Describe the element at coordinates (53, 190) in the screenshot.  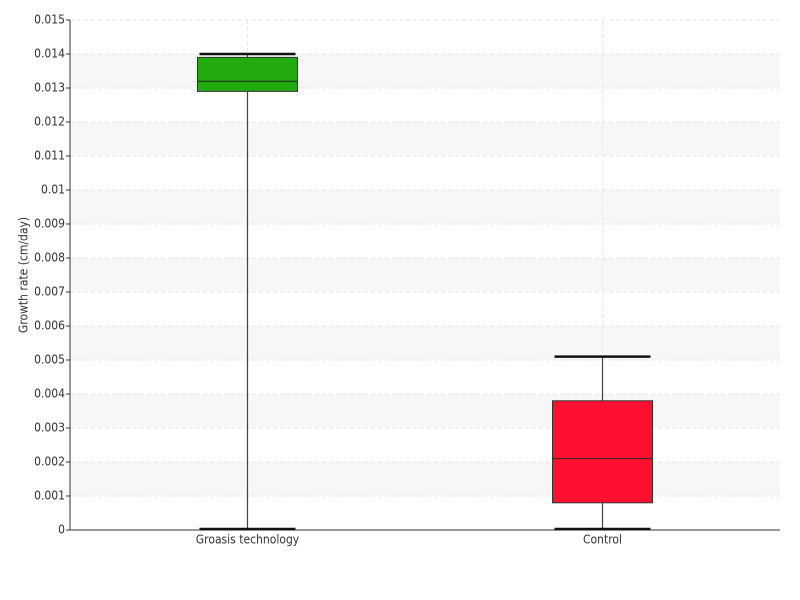
I see `y-tick-label: 0.01` at that location.